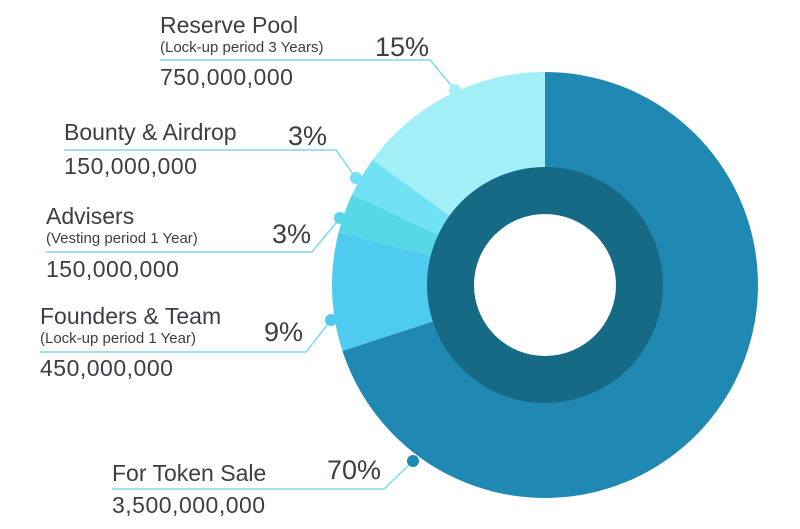  Describe the element at coordinates (455, 90) in the screenshot. I see `leader-dot-reserve-pool` at that location.